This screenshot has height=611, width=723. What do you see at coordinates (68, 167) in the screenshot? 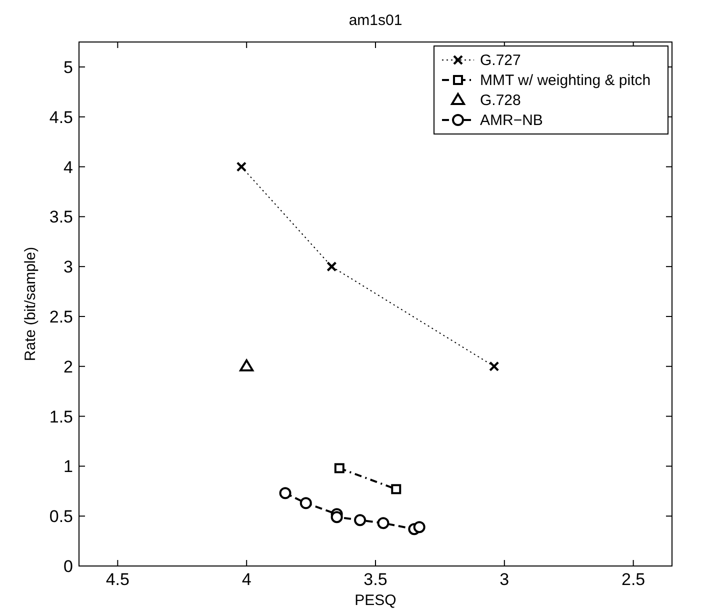
I see `y-tick-label: 4` at bounding box center [68, 167].